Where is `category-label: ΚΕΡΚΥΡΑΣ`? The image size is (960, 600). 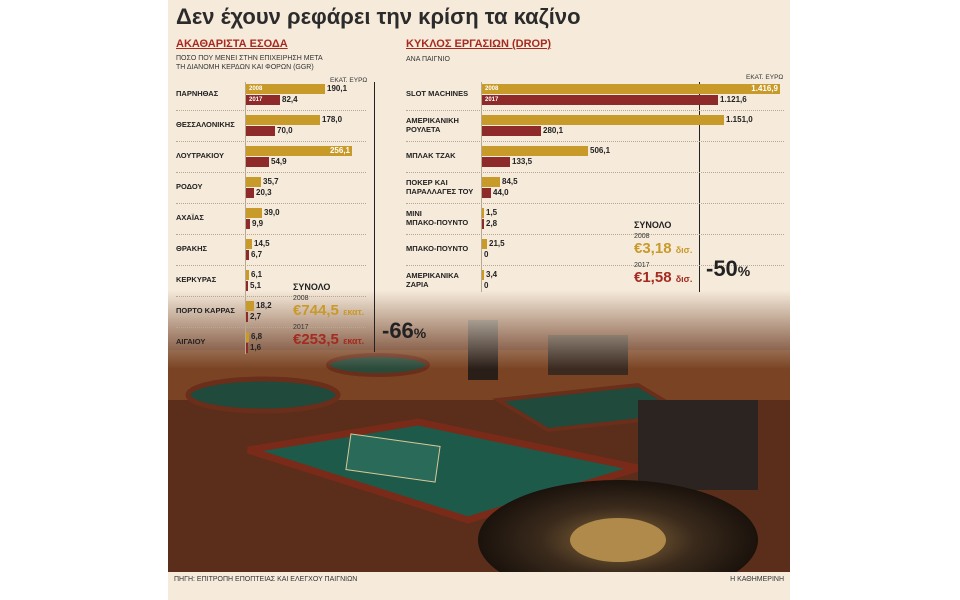 category-label: ΚΕΡΚΥΡΑΣ is located at coordinates (196, 279).